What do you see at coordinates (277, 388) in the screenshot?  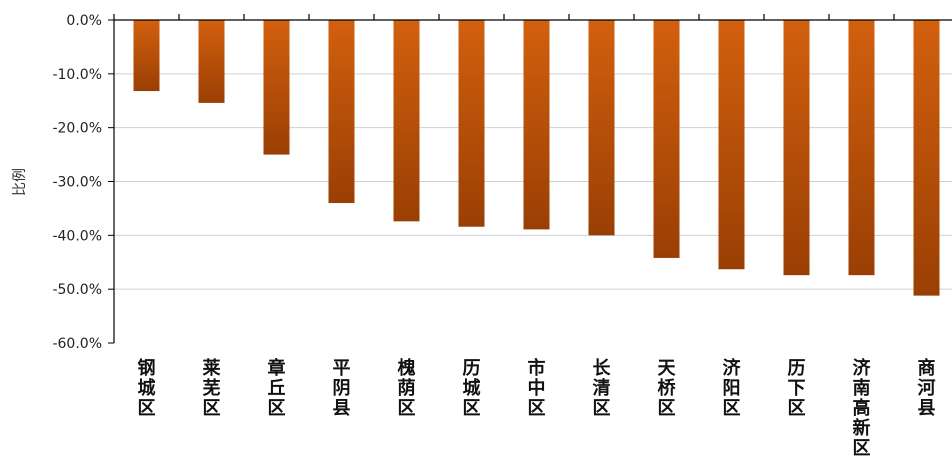 I see `x-tick-label: 章丘区` at bounding box center [277, 388].